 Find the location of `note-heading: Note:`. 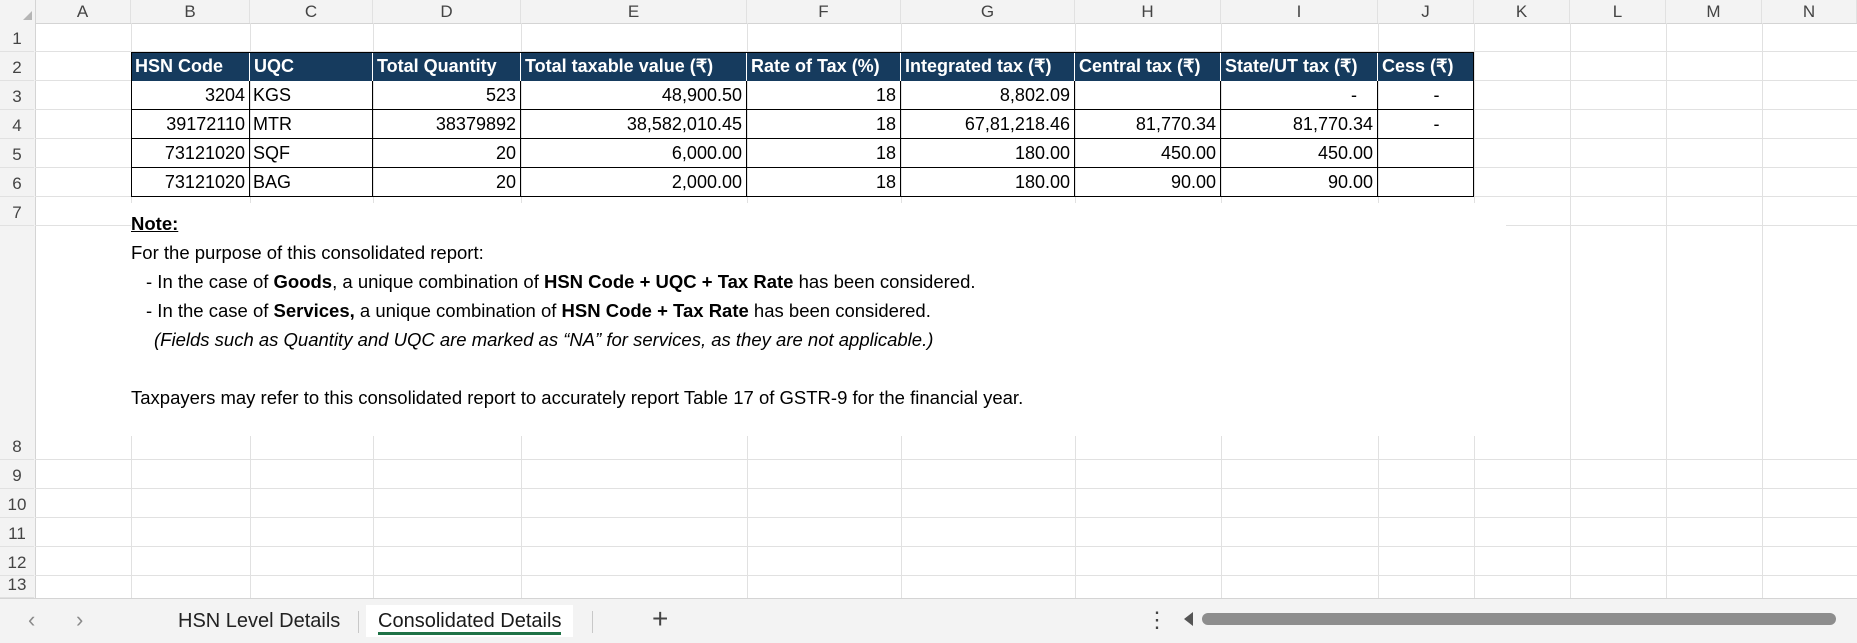

note-heading: Note: is located at coordinates (155, 223).